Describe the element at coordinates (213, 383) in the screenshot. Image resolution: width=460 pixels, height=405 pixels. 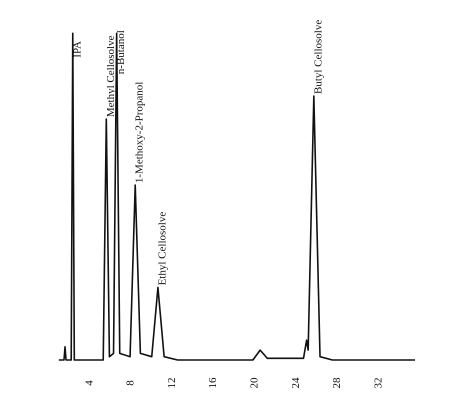
I see `x-tick-label: 16` at that location.